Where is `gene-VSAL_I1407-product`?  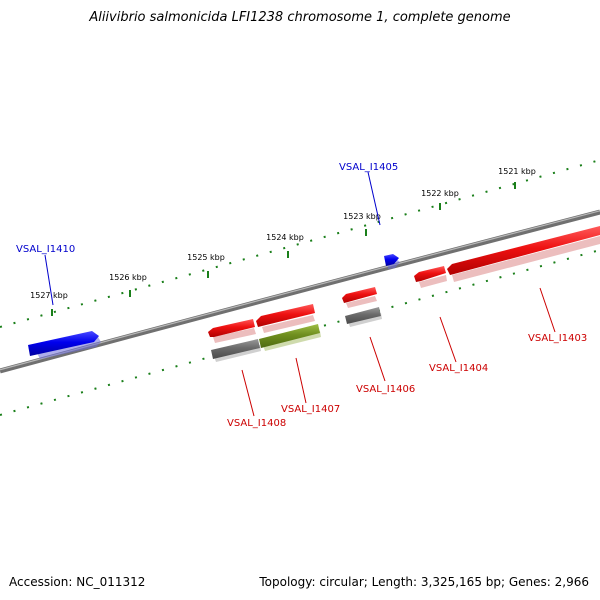 gene-VSAL_I1407-product is located at coordinates (290, 337).